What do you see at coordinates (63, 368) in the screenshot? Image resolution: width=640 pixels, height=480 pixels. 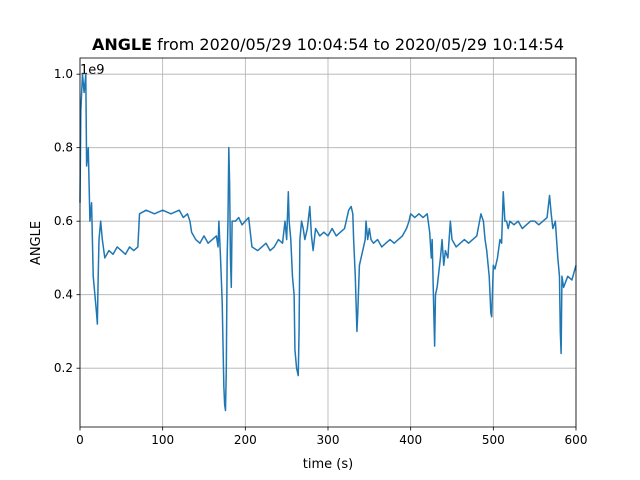 I see `y-tick-label: 0.2` at bounding box center [63, 368].